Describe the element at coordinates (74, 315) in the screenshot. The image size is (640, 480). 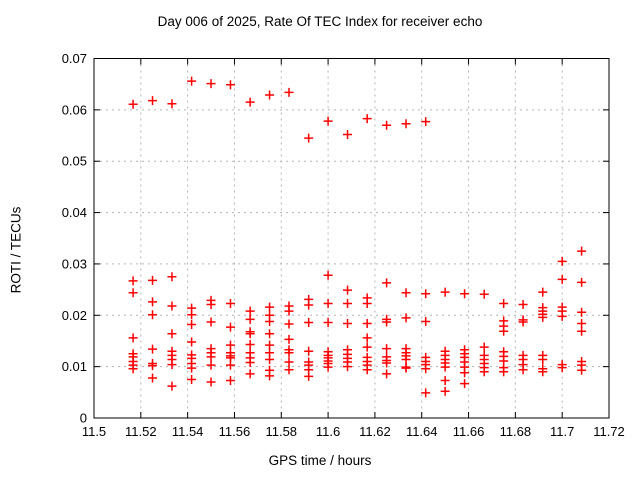
I see `y-tick-label: 0.02` at that location.